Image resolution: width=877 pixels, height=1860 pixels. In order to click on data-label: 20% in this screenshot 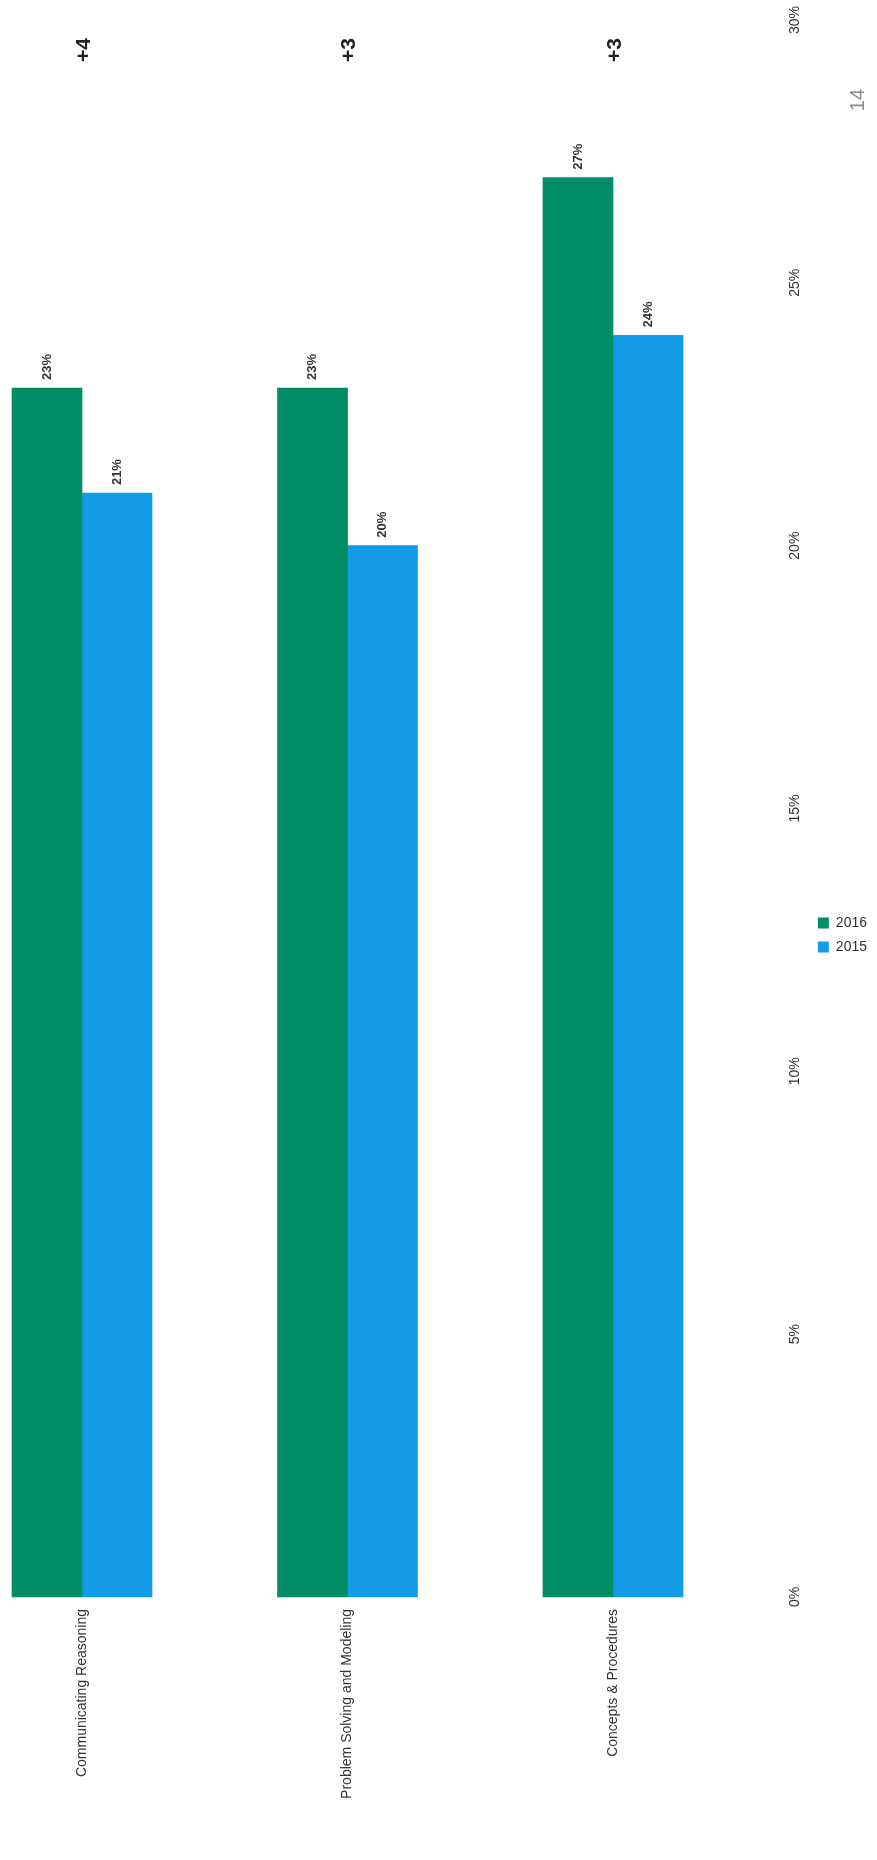, I will do `click(382, 524)`.